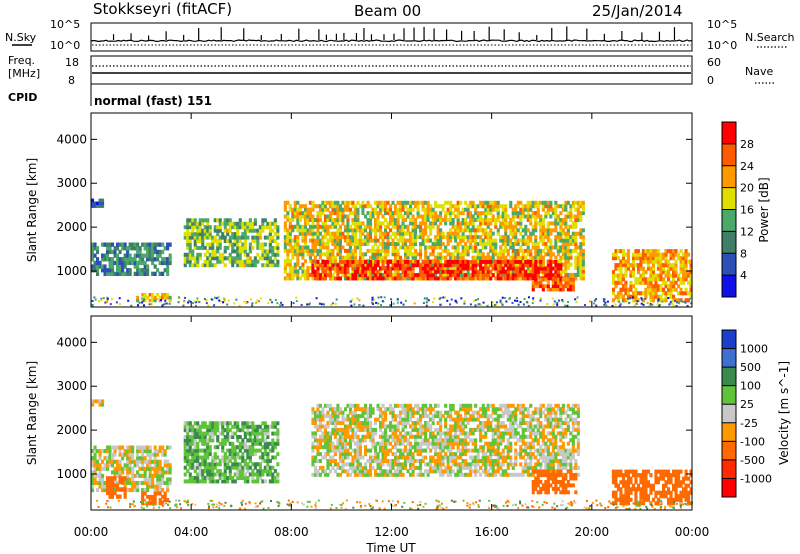 This screenshot has width=800, height=554. I want to click on nave-label: Nave, so click(759, 71).